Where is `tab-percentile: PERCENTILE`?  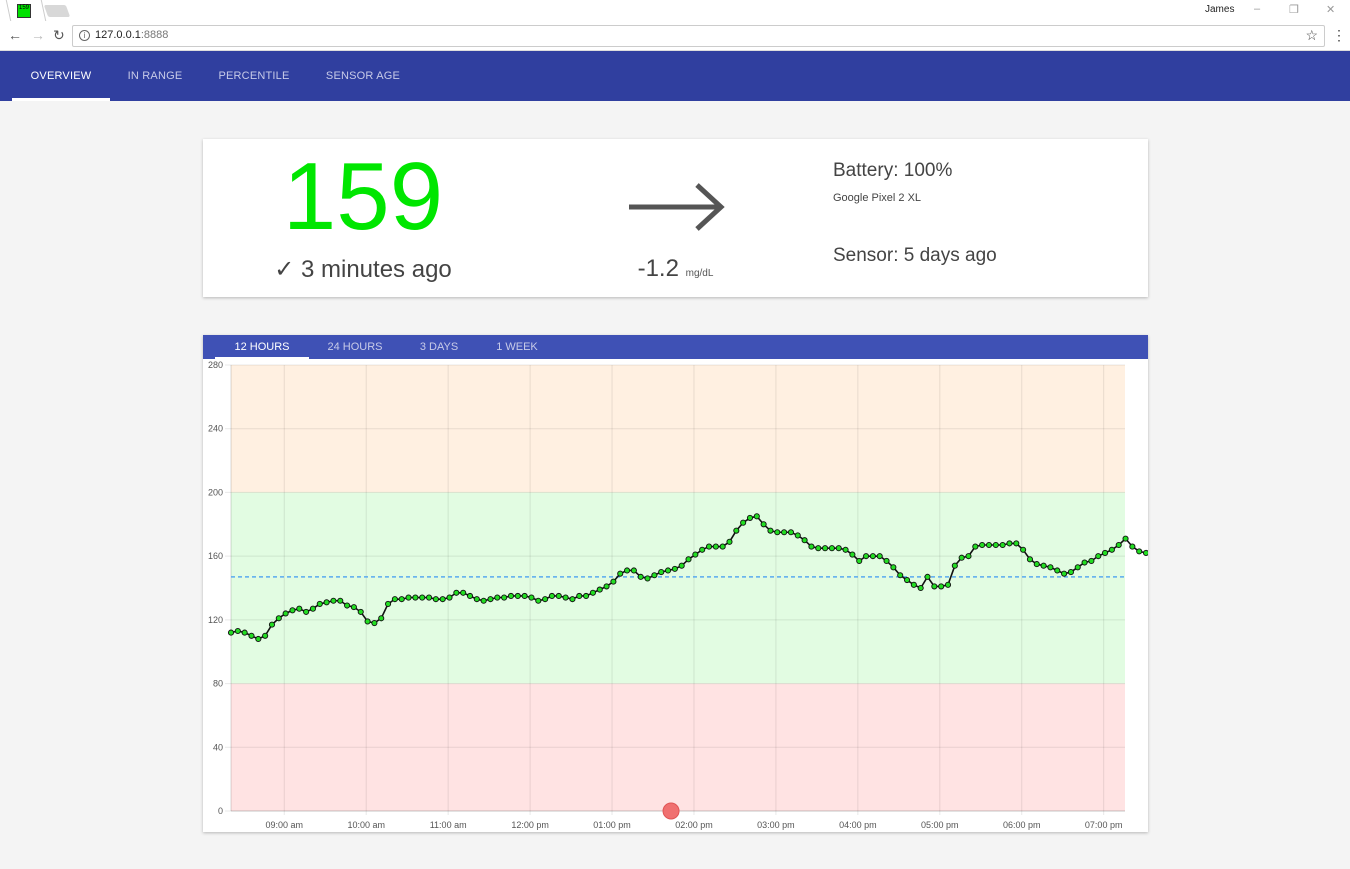
tab-percentile: PERCENTILE is located at coordinates (254, 76).